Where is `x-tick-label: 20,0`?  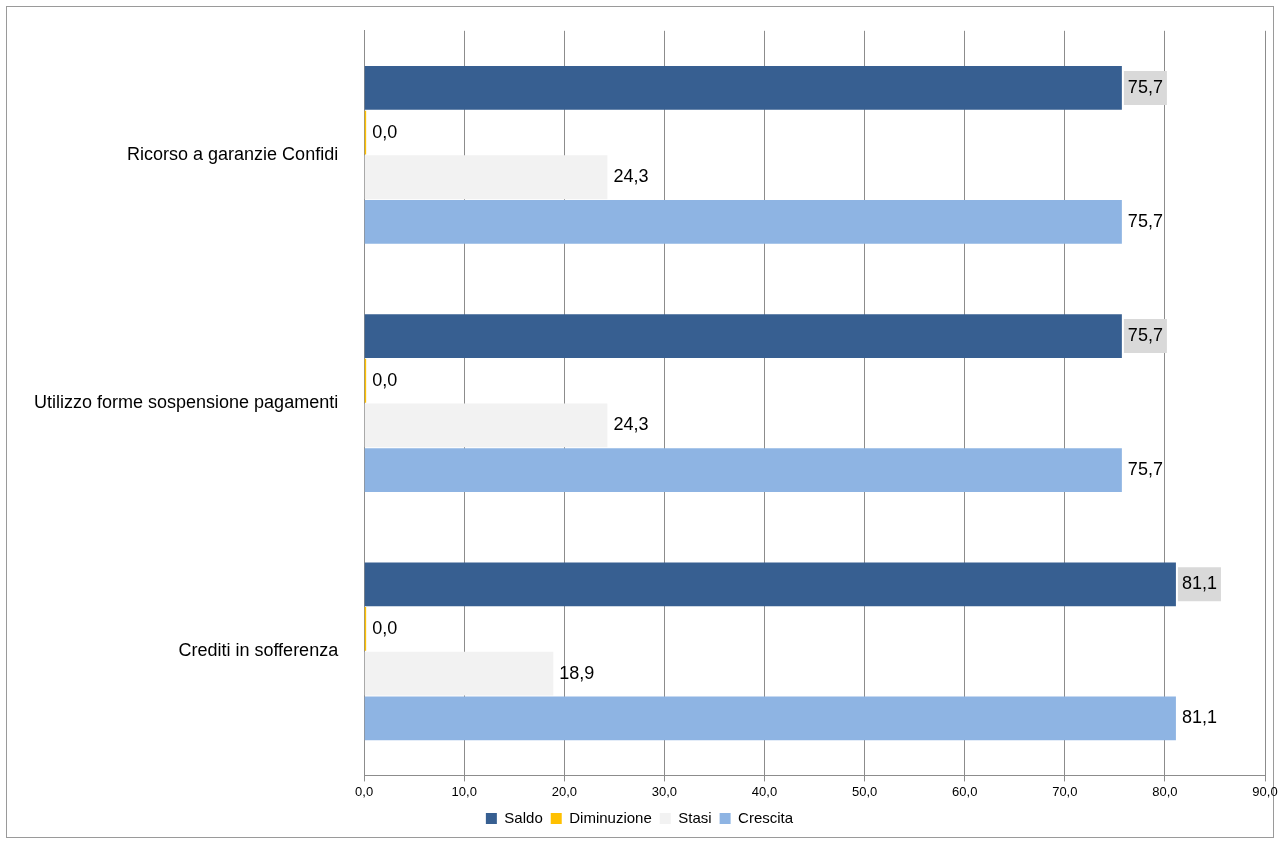
x-tick-label: 20,0 is located at coordinates (564, 791).